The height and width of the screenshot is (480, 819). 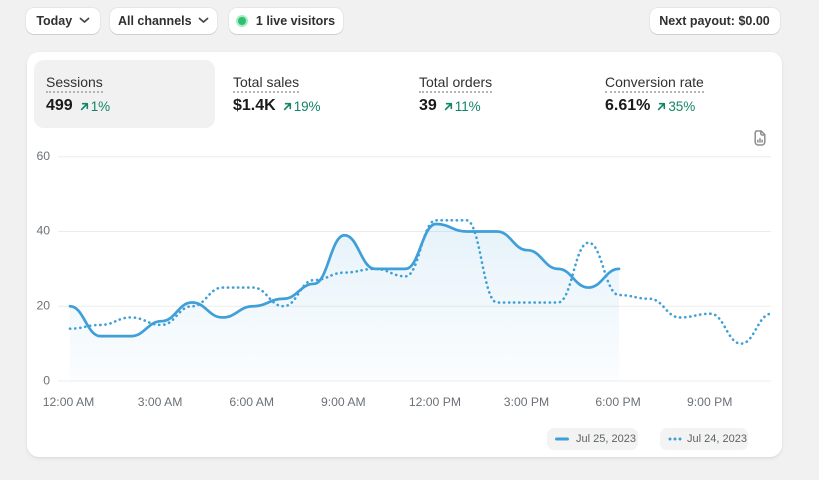 I want to click on svg-text: 3:00 AM, so click(x=160, y=402).